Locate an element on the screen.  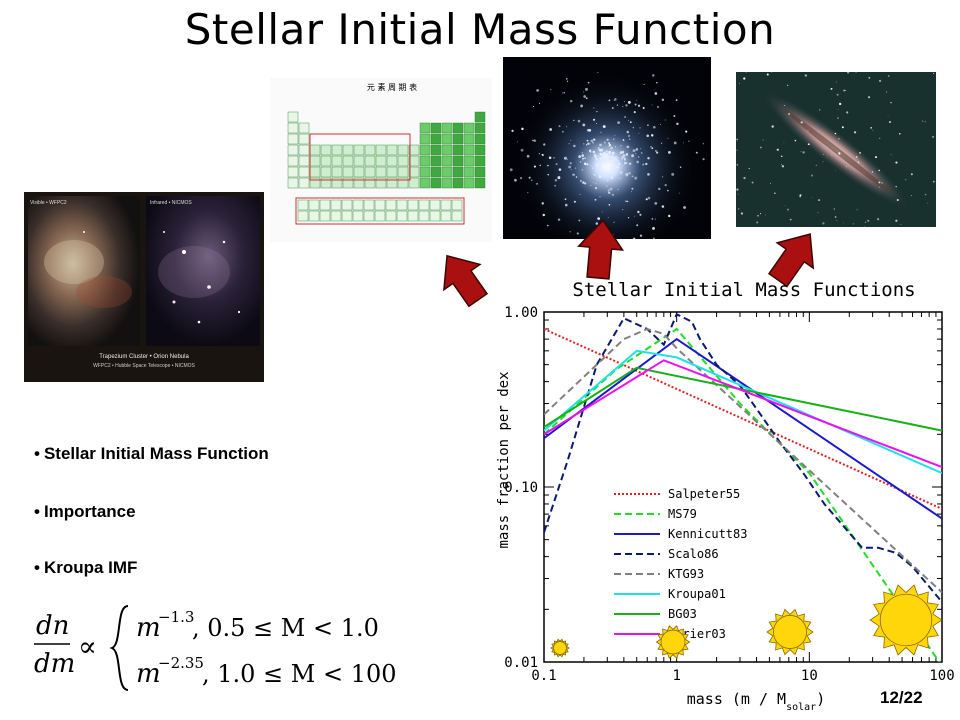
eq-case1-exp: −1.3 is located at coordinates (176, 617).